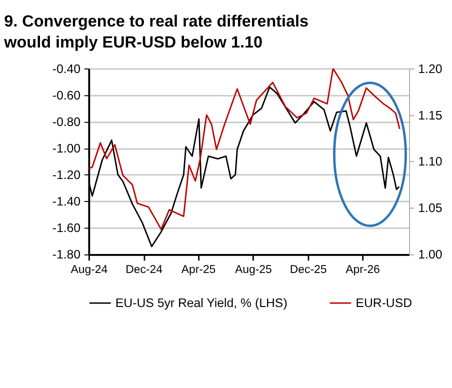 The height and width of the screenshot is (388, 452). Describe the element at coordinates (66, 69) in the screenshot. I see `y-tick-label: -0.40` at that location.